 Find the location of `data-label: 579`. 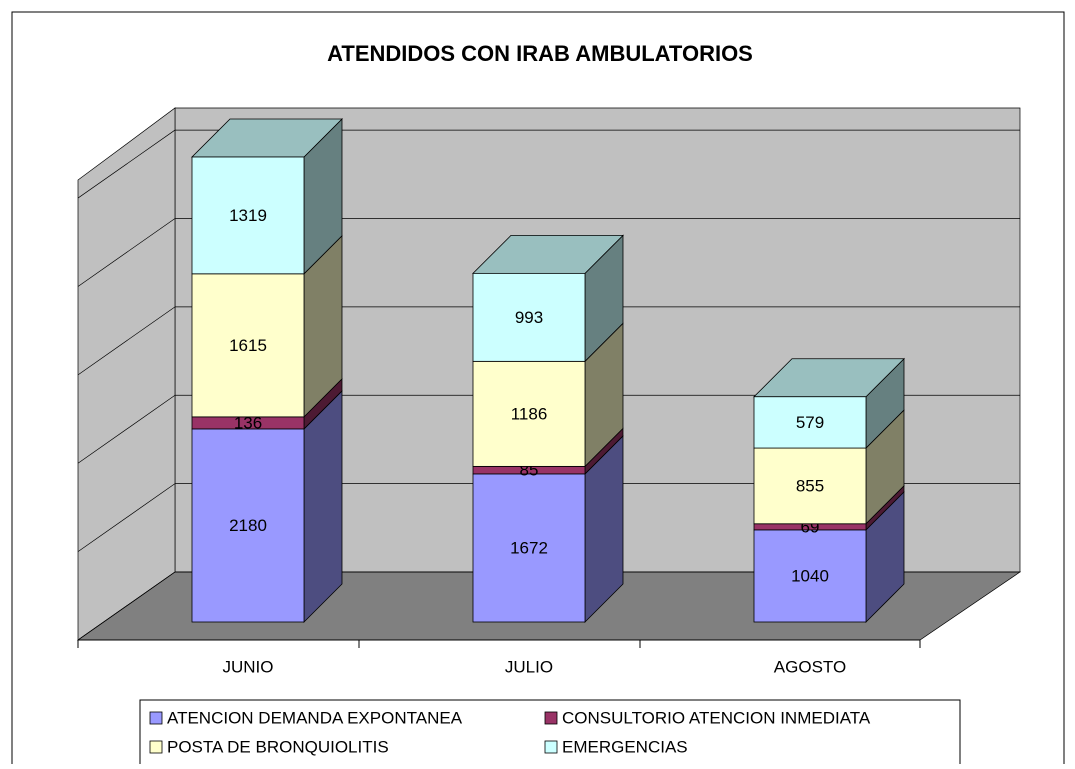

data-label: 579 is located at coordinates (810, 422).